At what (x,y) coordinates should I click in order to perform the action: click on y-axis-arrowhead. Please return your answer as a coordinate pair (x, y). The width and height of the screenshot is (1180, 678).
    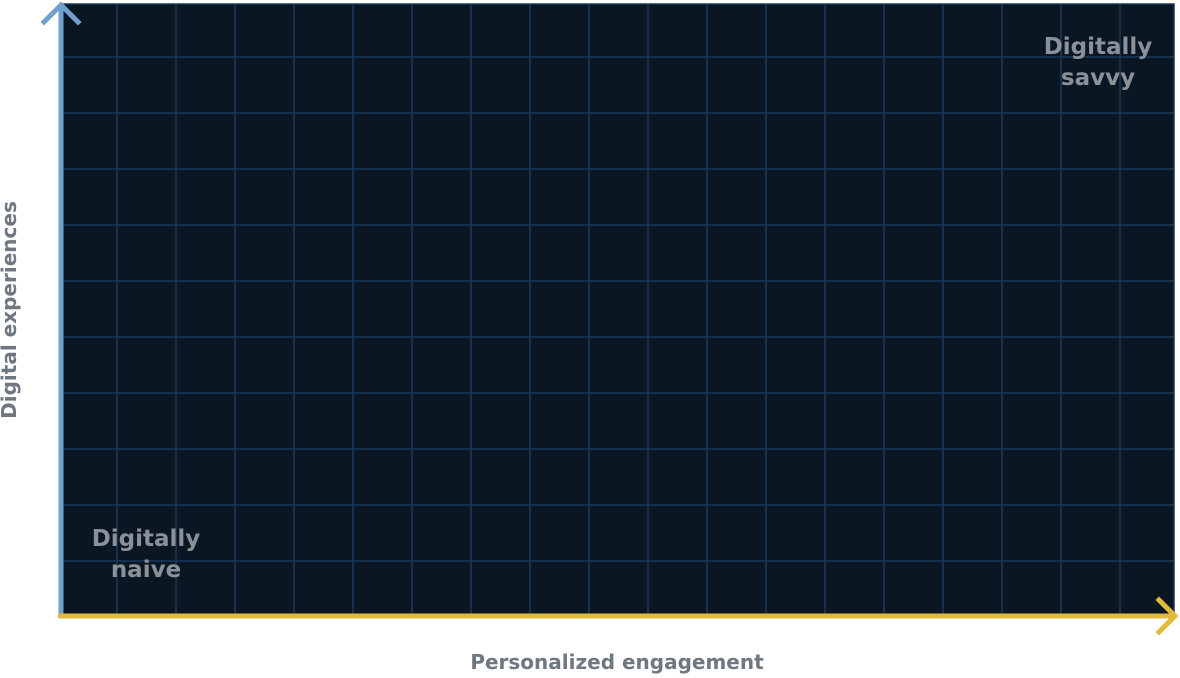
    Looking at the image, I should click on (61, 13).